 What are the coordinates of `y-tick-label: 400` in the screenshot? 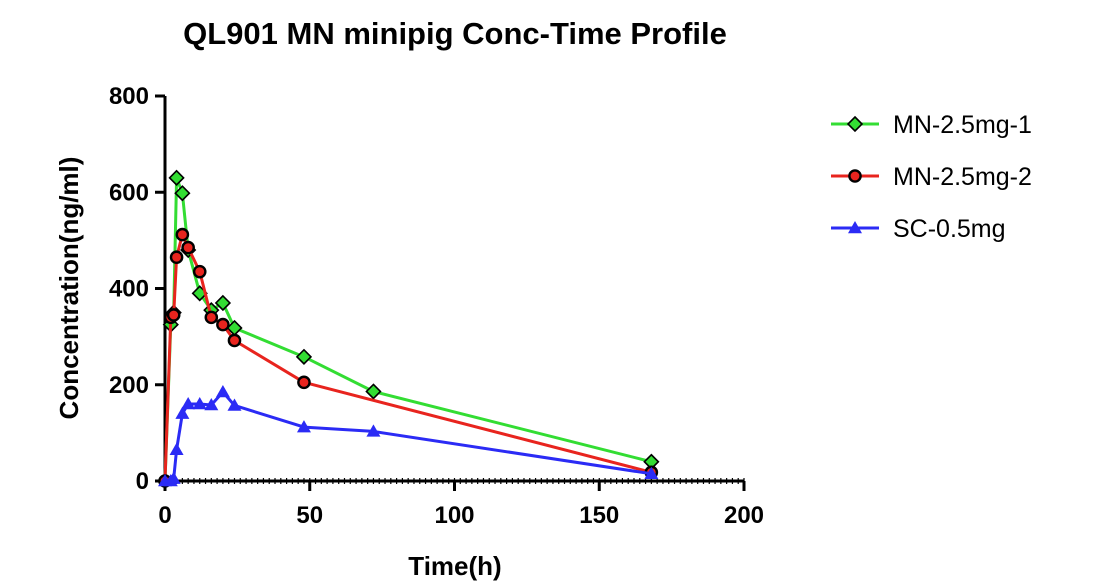 It's located at (129, 289).